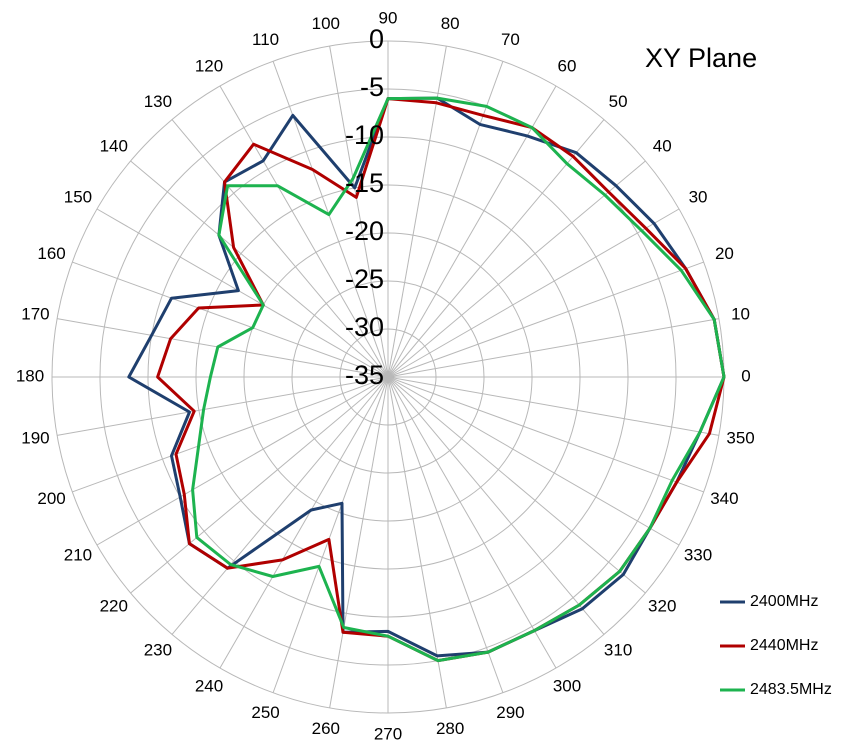  I want to click on angle-tick-label: 30, so click(698, 196).